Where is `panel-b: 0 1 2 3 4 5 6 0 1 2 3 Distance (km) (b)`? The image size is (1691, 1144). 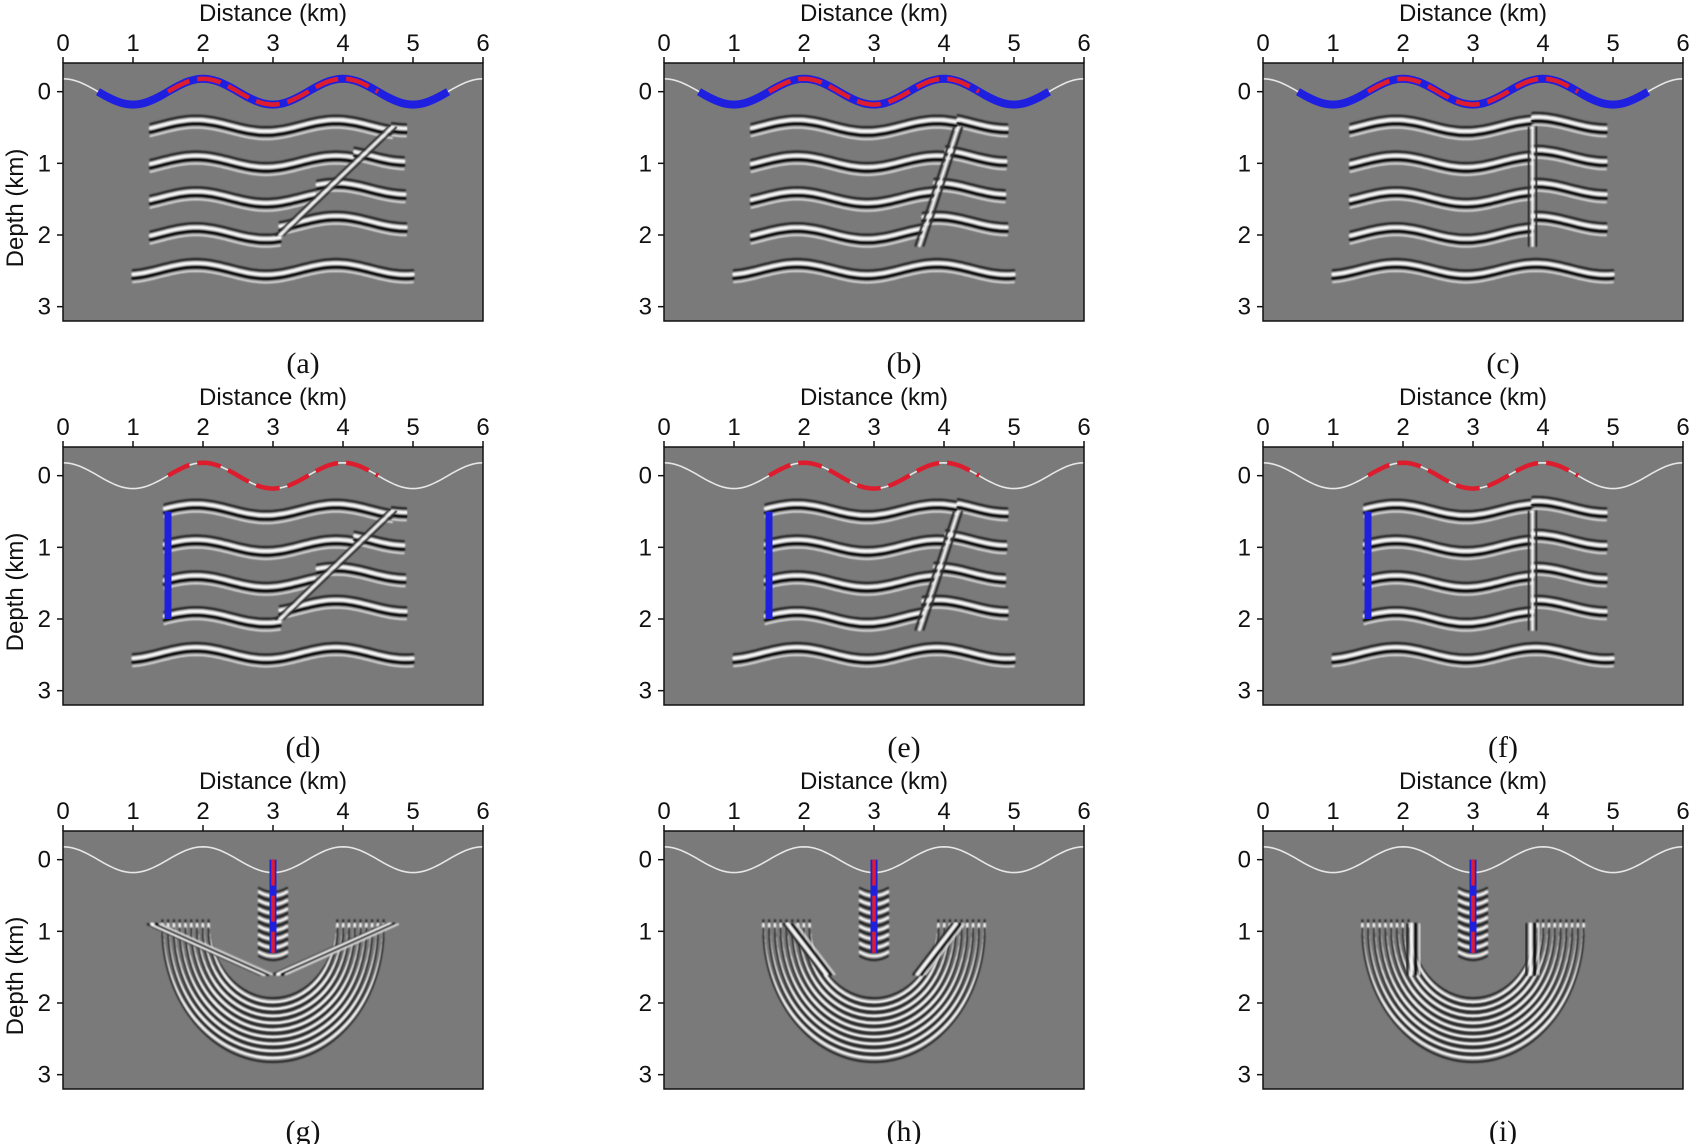 panel-b: 0 1 2 3 4 5 6 0 1 2 3 Distance (km) (b) is located at coordinates (865, 190).